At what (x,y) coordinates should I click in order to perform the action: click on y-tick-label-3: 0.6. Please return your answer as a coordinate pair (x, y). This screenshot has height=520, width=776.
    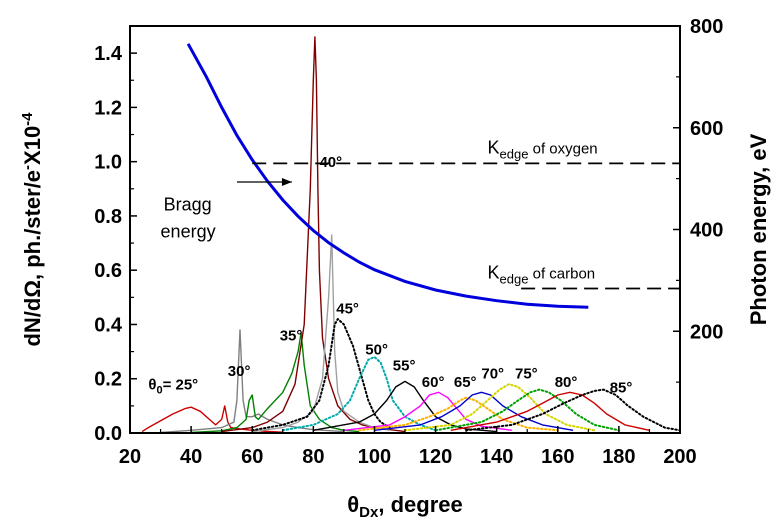
    Looking at the image, I should click on (108, 271).